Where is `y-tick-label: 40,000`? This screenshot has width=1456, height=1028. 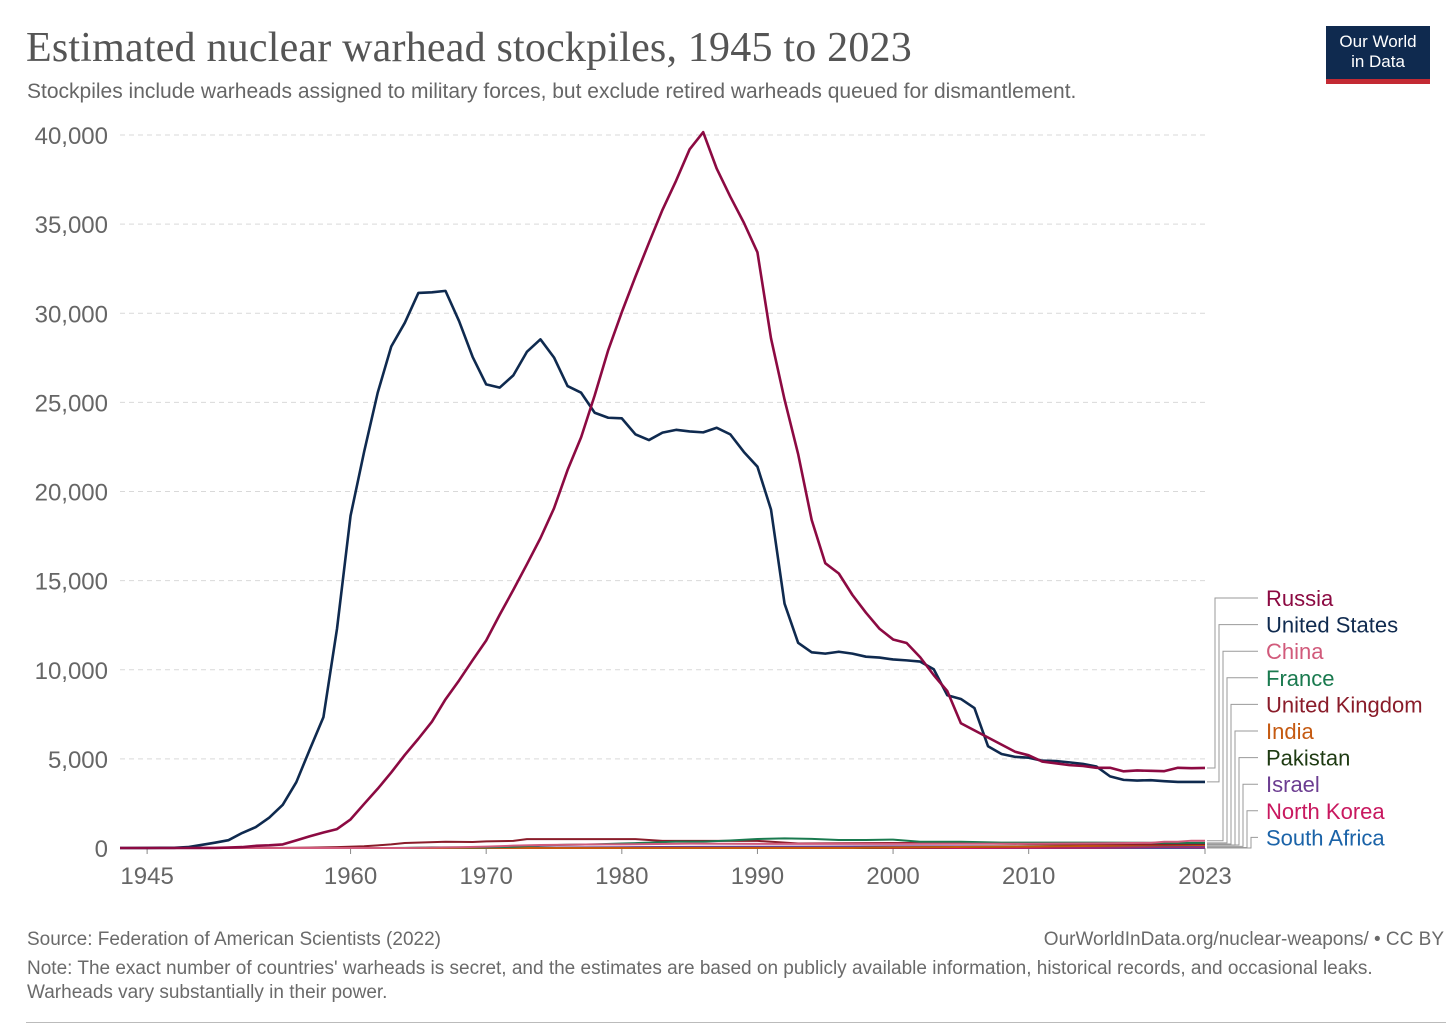 y-tick-label: 40,000 is located at coordinates (71, 136).